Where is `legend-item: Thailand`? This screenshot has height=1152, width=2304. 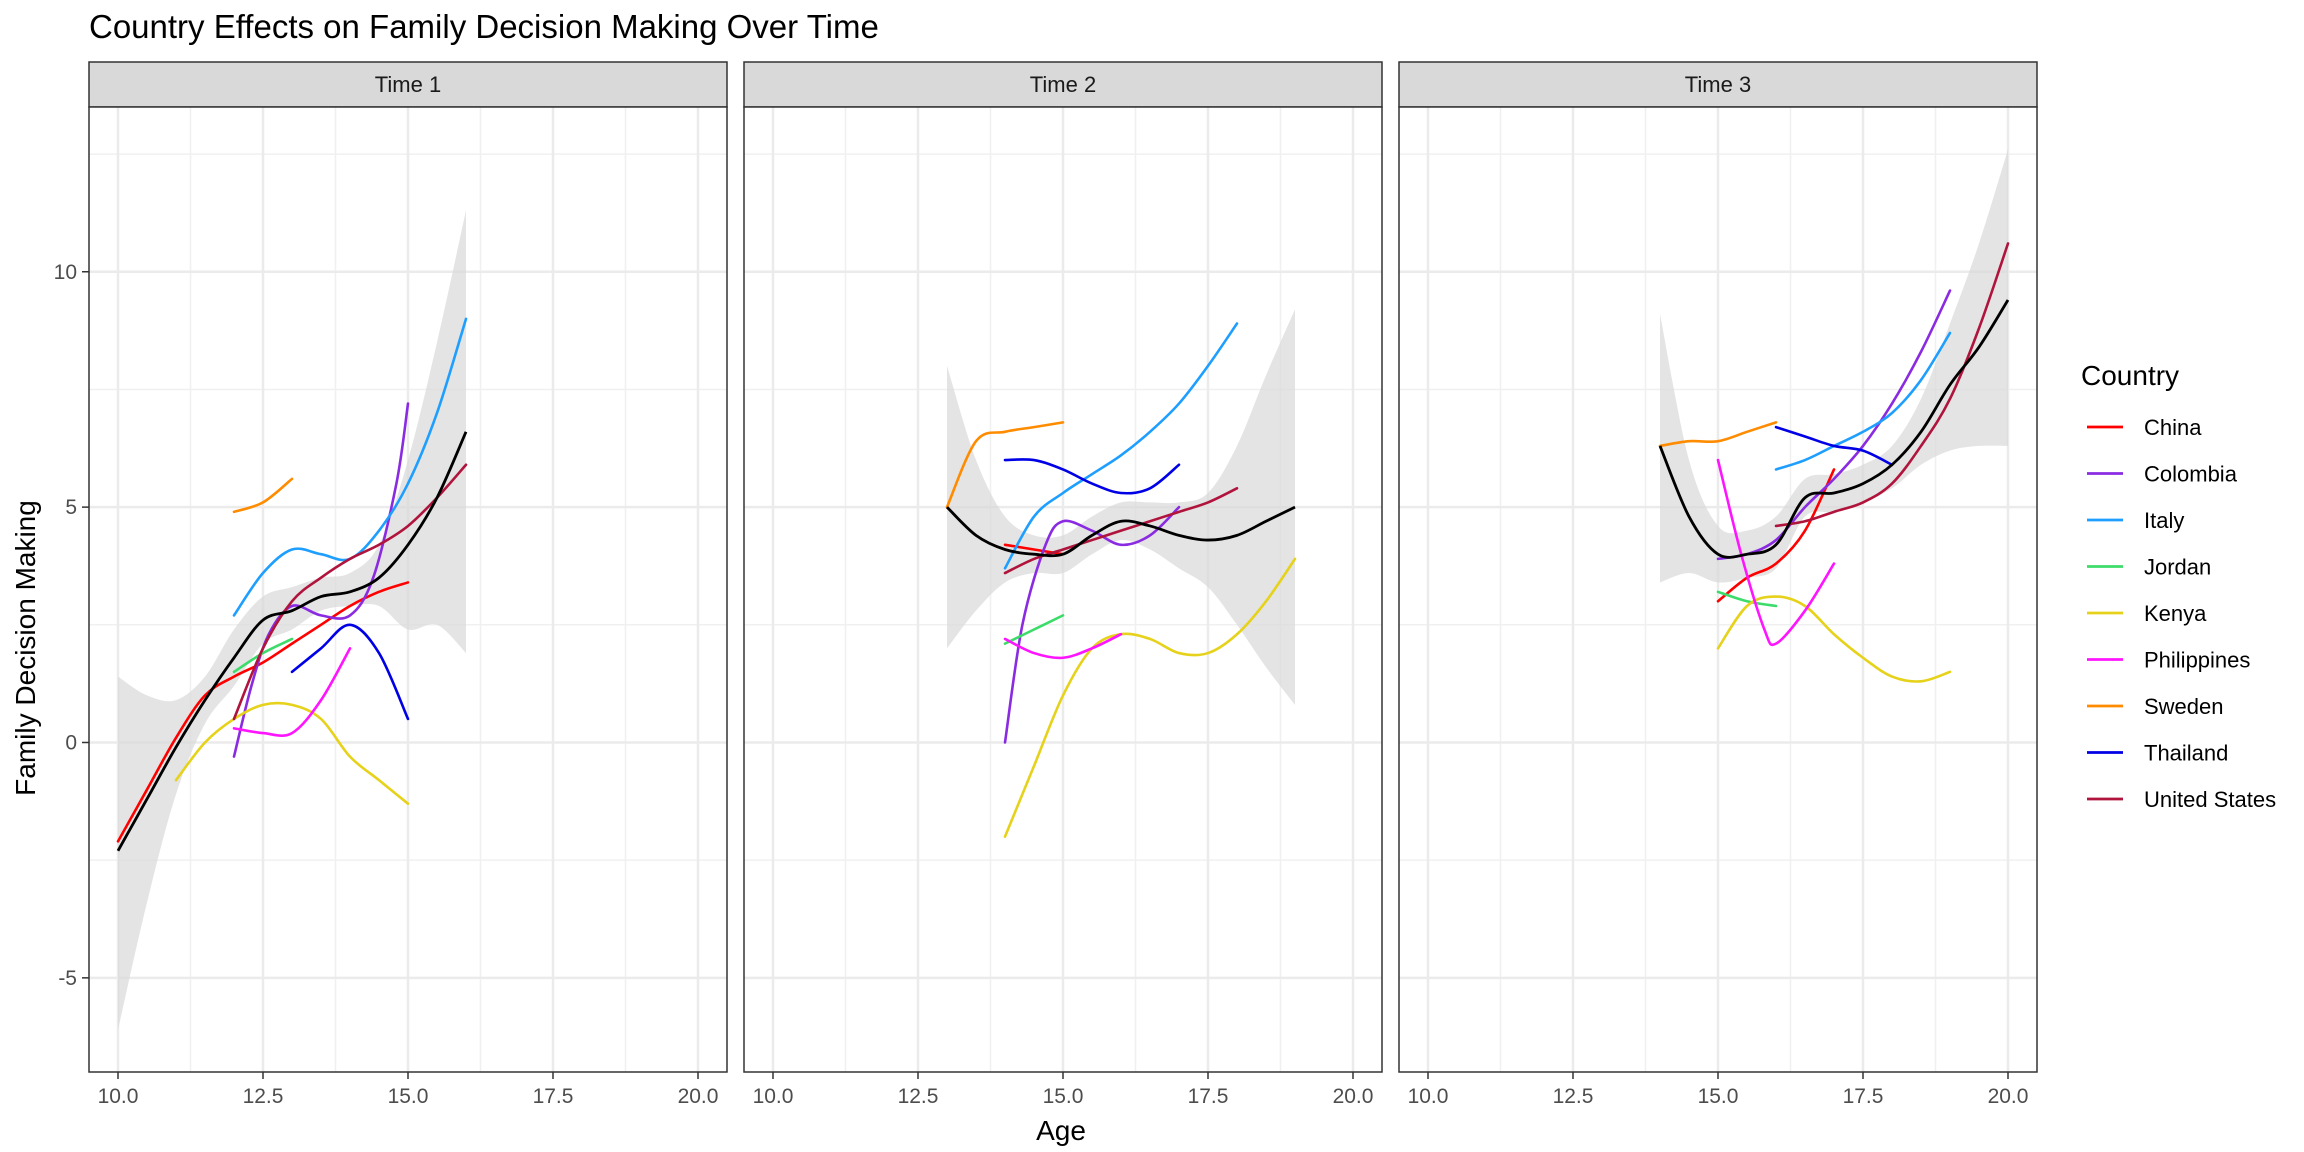
legend-item: Thailand is located at coordinates (2157, 753).